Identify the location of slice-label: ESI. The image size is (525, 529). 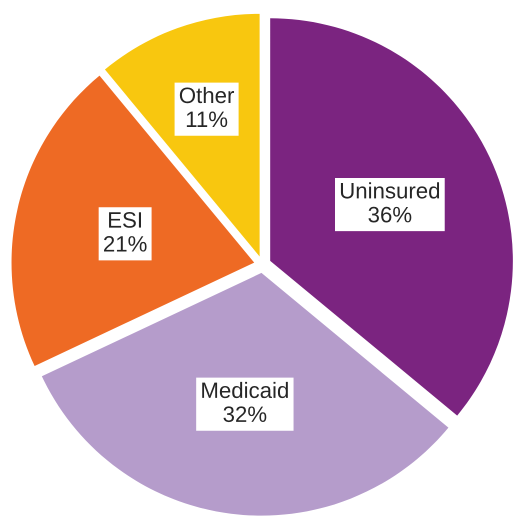
(125, 220).